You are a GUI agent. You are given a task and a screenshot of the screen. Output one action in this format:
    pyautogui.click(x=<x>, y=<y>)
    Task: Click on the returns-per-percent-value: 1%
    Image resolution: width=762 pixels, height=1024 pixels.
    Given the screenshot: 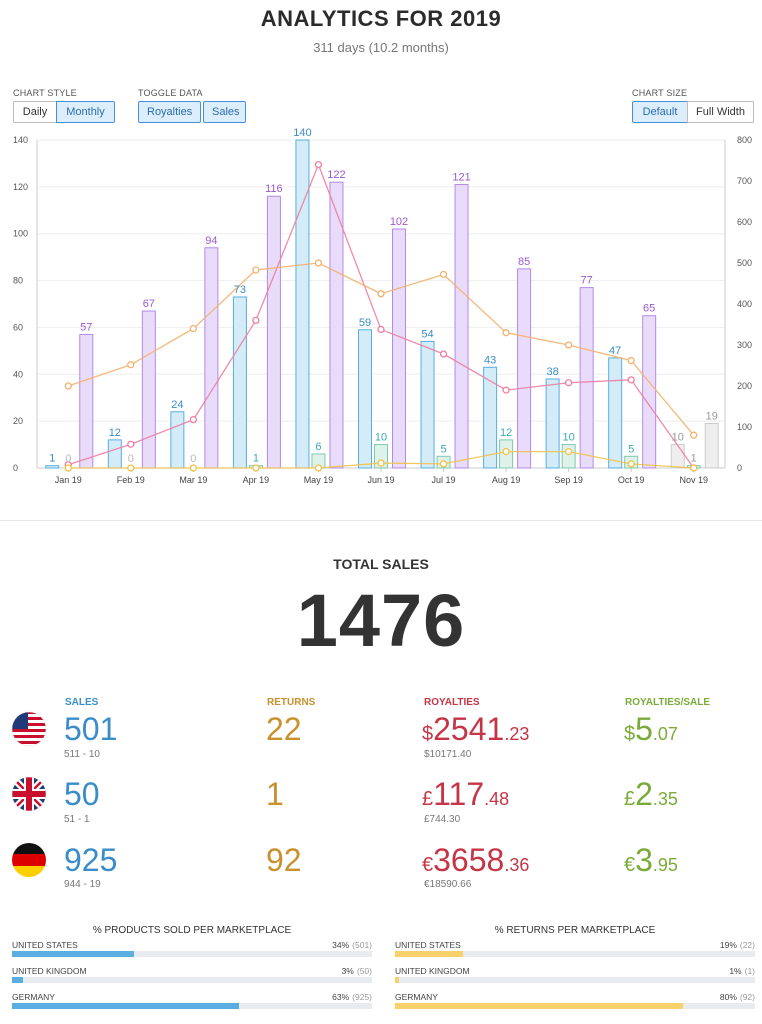 What is the action you would take?
    pyautogui.click(x=735, y=971)
    